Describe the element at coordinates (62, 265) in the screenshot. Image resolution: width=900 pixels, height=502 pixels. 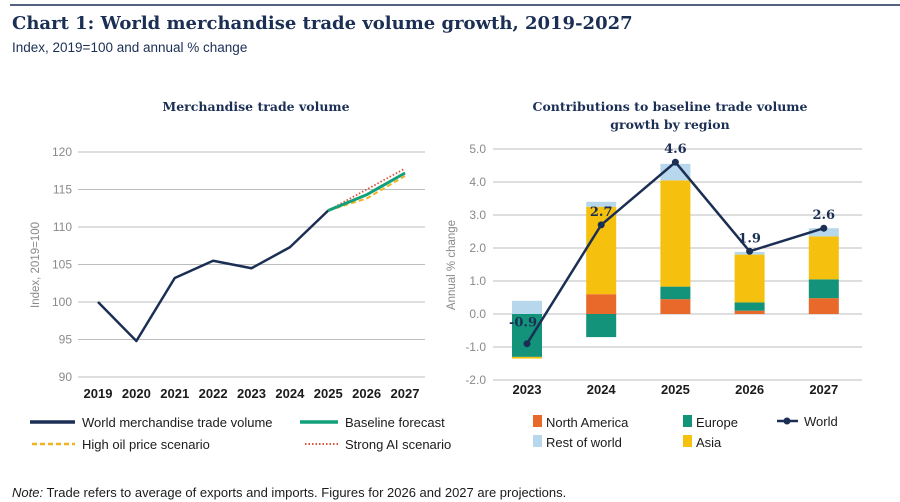
I see `y-tick-label: 105` at that location.